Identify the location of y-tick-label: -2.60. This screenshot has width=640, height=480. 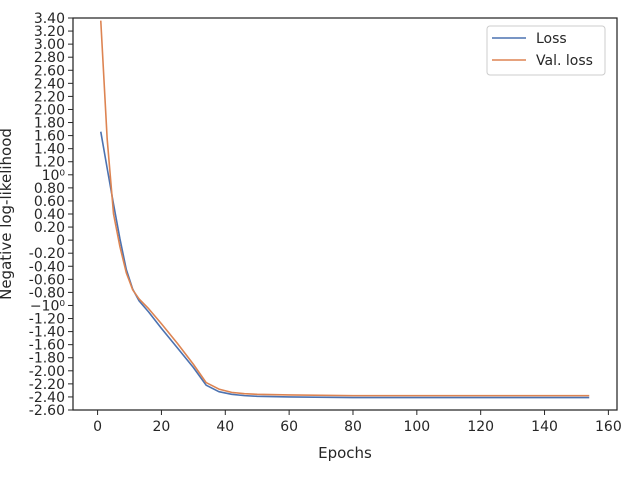
(47, 411).